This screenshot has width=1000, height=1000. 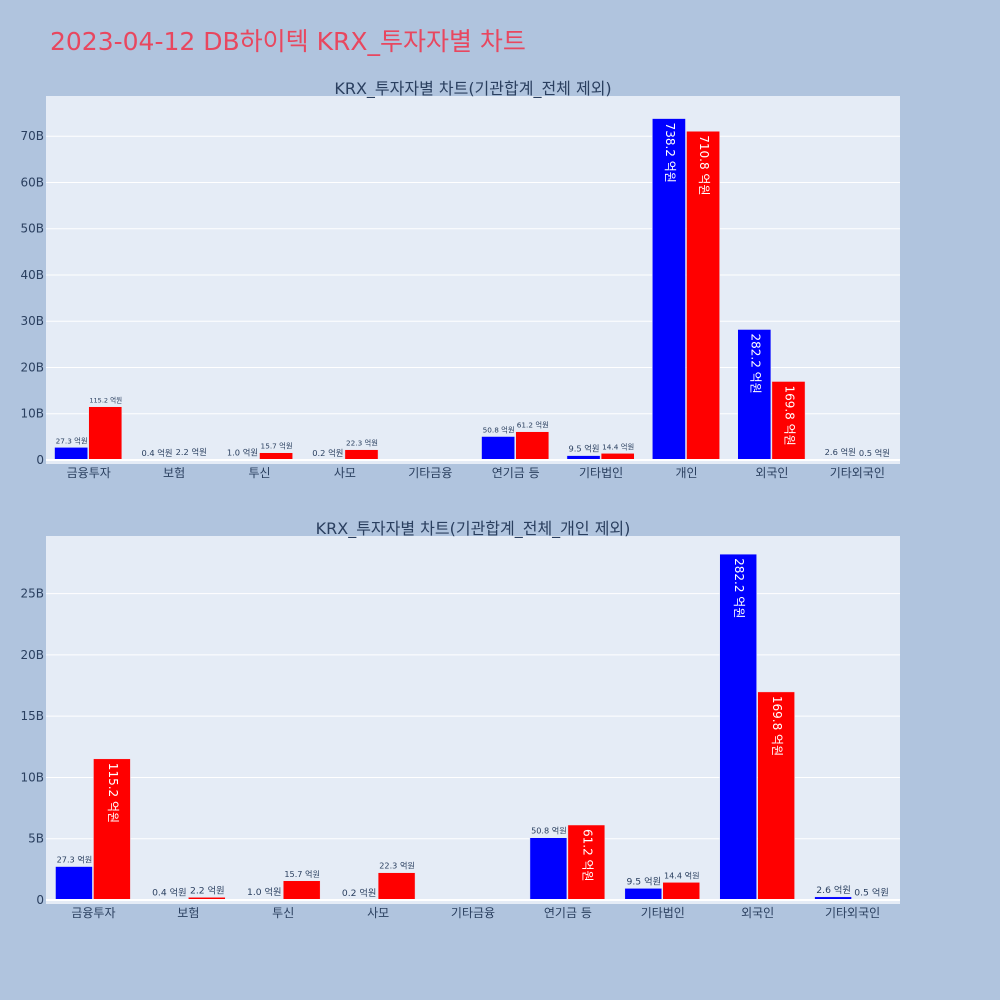 What do you see at coordinates (686, 473) in the screenshot?
I see `x-tick-label: 개인` at bounding box center [686, 473].